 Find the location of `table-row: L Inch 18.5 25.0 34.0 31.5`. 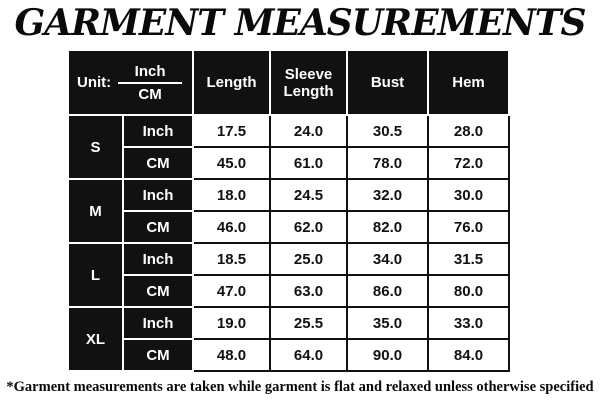

table-row: L Inch 18.5 25.0 34.0 31.5 is located at coordinates (288, 275).